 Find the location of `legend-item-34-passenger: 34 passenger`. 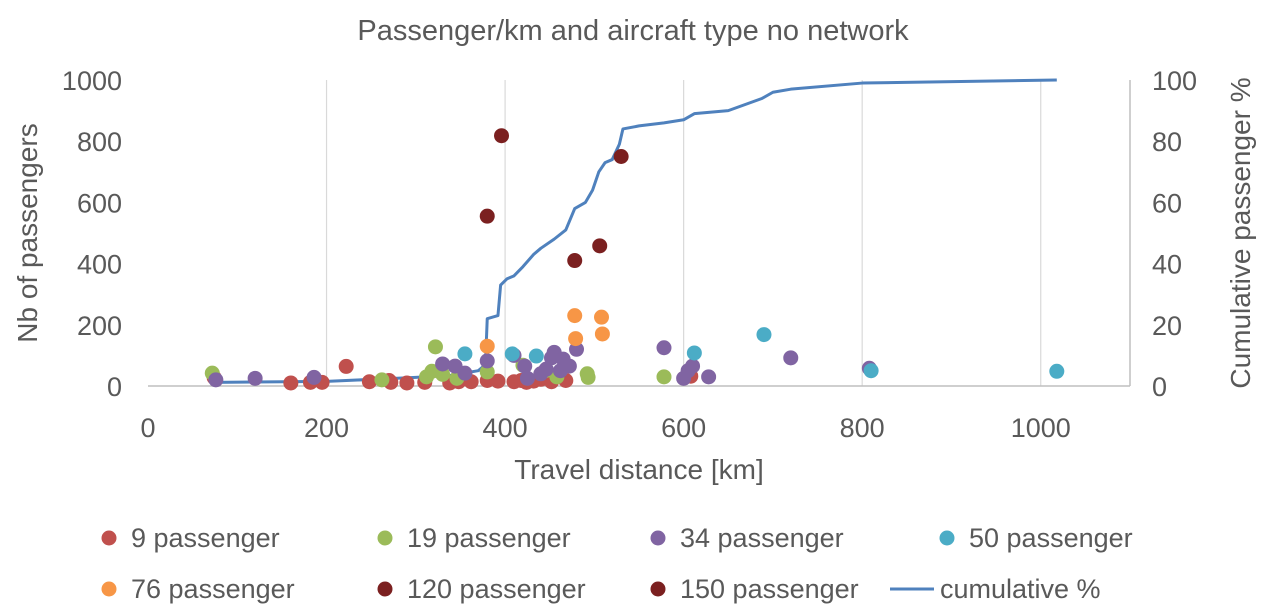

legend-item-34-passenger: 34 passenger is located at coordinates (747, 538).